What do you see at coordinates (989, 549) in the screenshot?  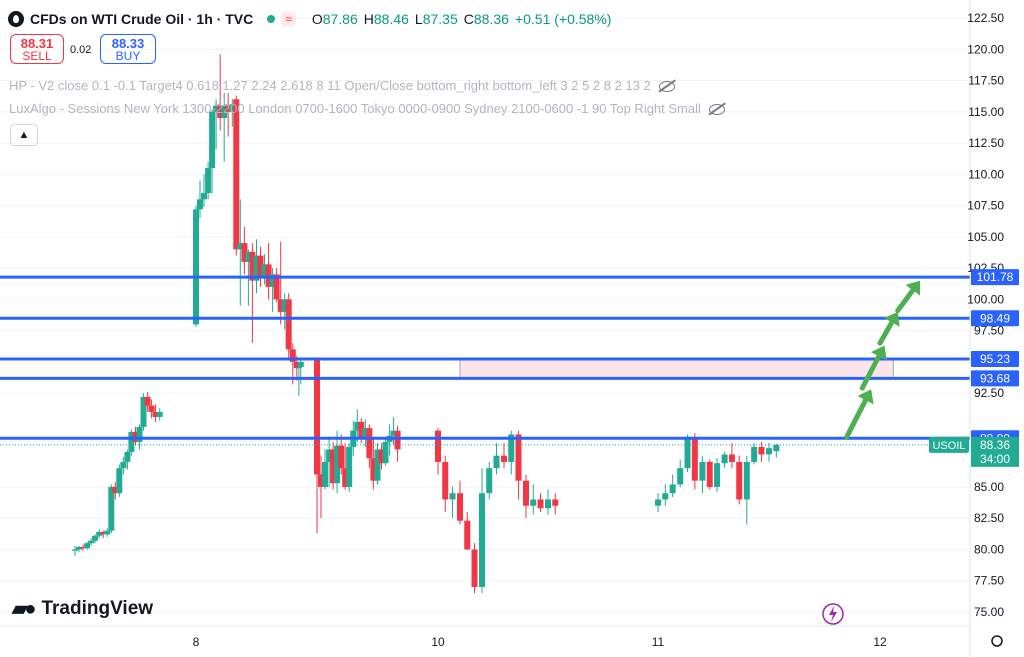 I see `y-tick-label: 80.00` at bounding box center [989, 549].